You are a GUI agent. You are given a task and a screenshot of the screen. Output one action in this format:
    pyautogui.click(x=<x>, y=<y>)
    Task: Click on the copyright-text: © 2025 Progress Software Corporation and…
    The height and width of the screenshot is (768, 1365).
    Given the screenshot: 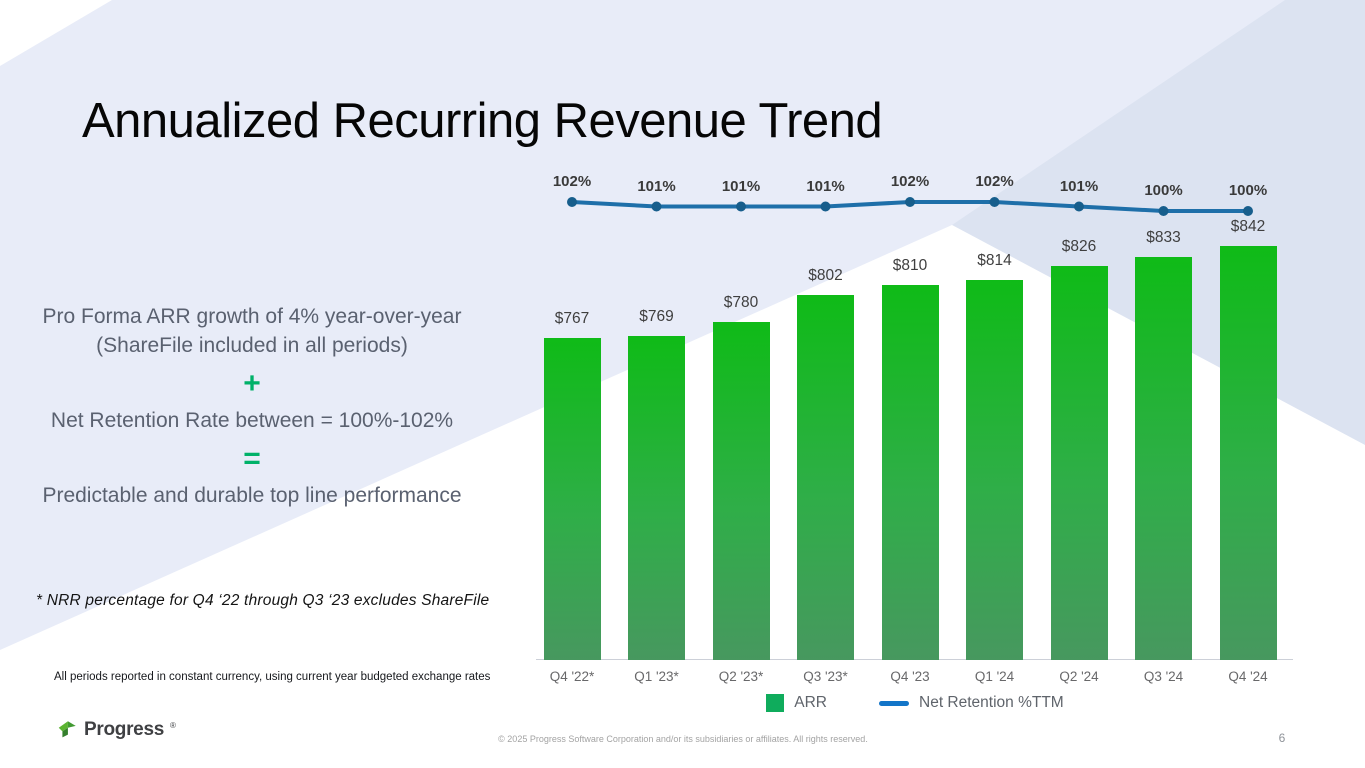 What is the action you would take?
    pyautogui.click(x=683, y=739)
    